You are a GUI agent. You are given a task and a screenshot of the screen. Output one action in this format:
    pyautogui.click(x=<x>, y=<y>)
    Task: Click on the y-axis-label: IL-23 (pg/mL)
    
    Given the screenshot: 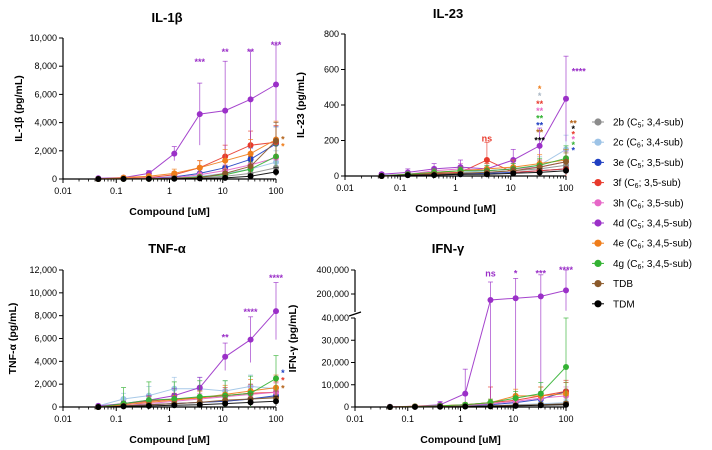 What is the action you would take?
    pyautogui.click(x=301, y=105)
    